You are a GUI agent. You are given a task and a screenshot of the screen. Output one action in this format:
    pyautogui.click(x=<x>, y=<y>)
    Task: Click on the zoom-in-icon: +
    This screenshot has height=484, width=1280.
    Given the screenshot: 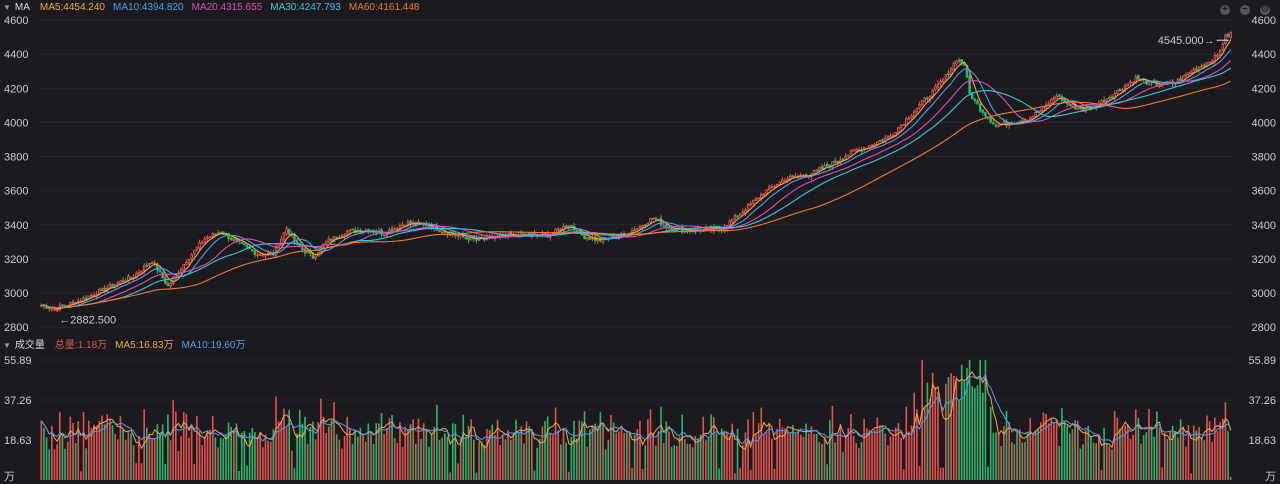 What is the action you would take?
    pyautogui.click(x=1225, y=10)
    